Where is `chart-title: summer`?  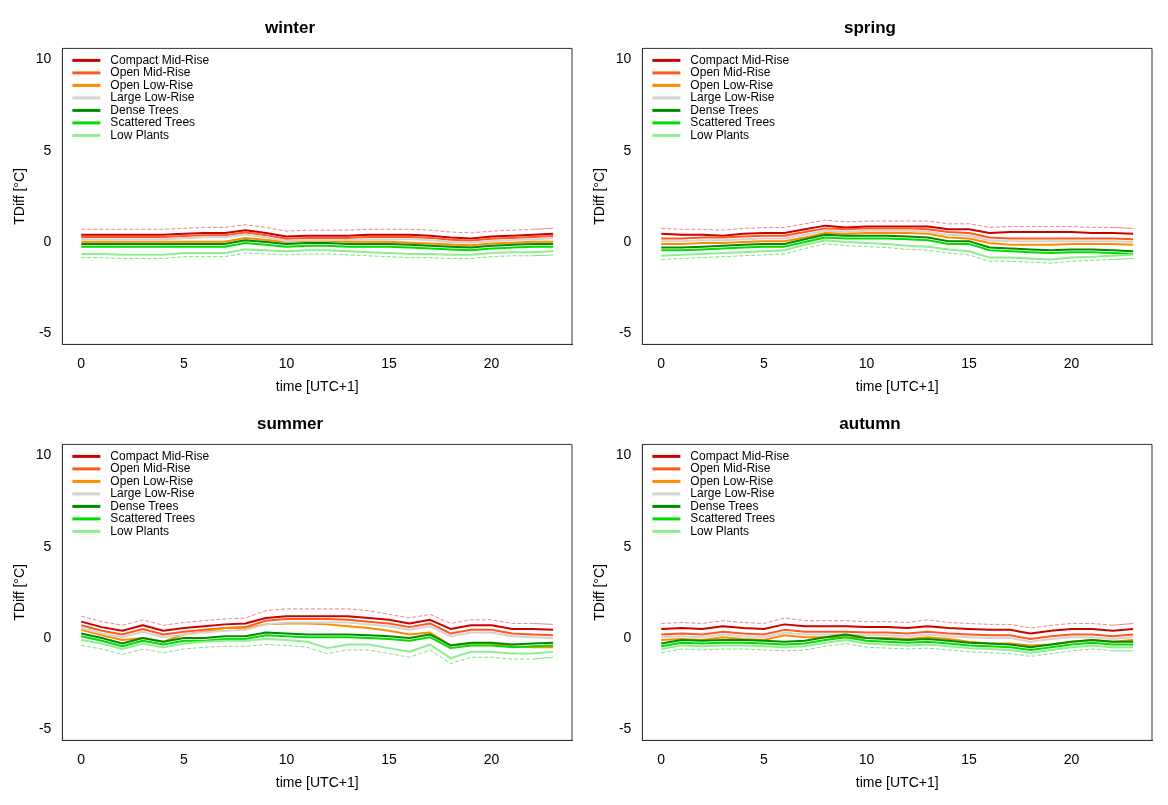 chart-title: summer is located at coordinates (290, 423).